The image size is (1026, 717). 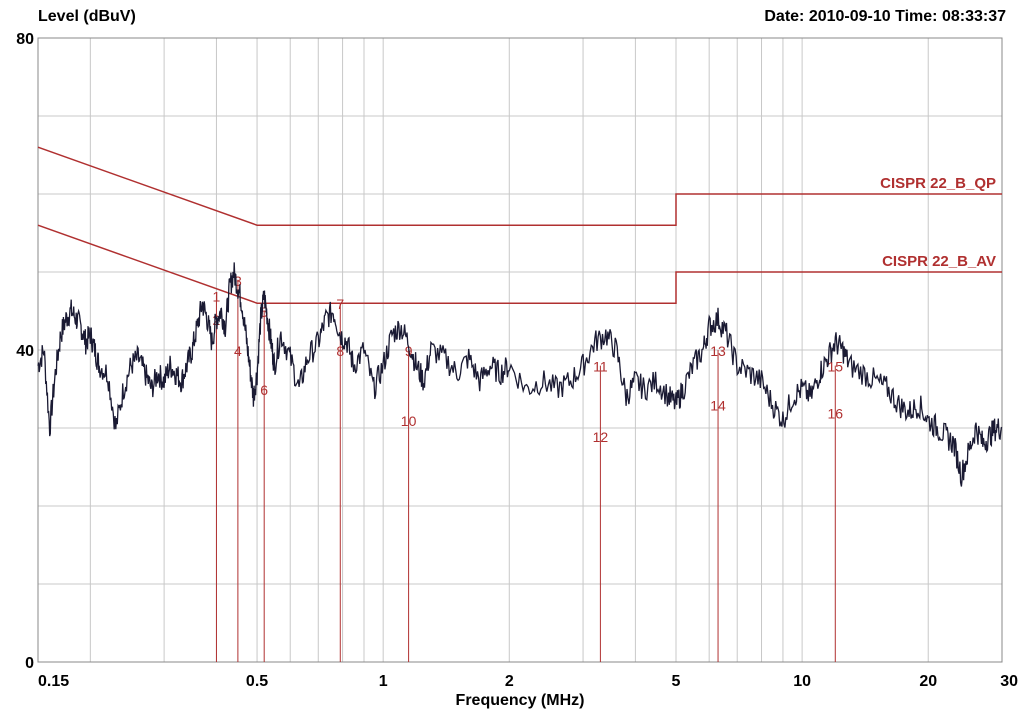 What do you see at coordinates (409, 421) in the screenshot?
I see `marker-label: 10` at bounding box center [409, 421].